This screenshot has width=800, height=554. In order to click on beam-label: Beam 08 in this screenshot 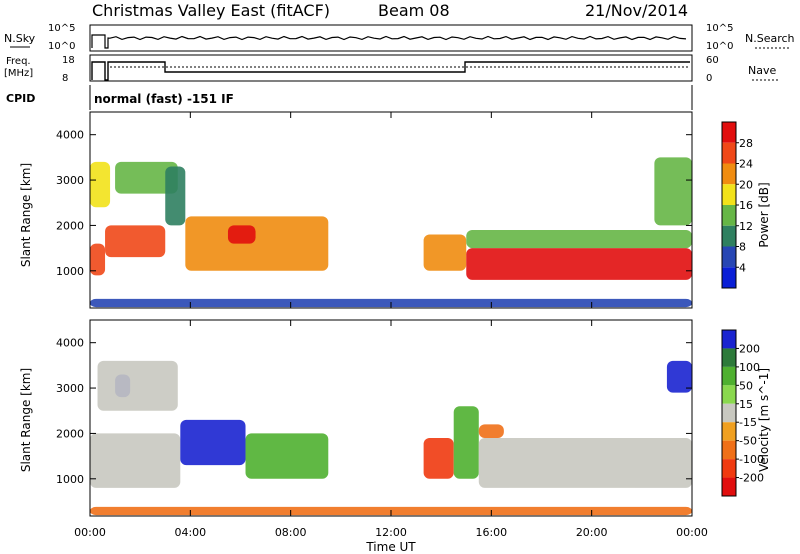, I will do `click(414, 10)`.